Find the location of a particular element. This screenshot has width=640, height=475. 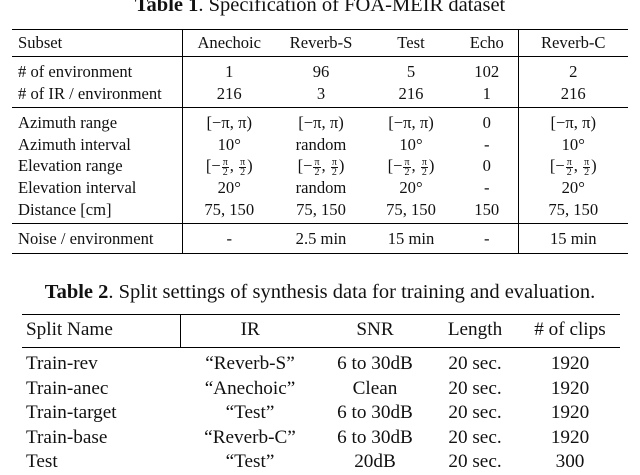

table2-cell: Clean is located at coordinates (375, 388).